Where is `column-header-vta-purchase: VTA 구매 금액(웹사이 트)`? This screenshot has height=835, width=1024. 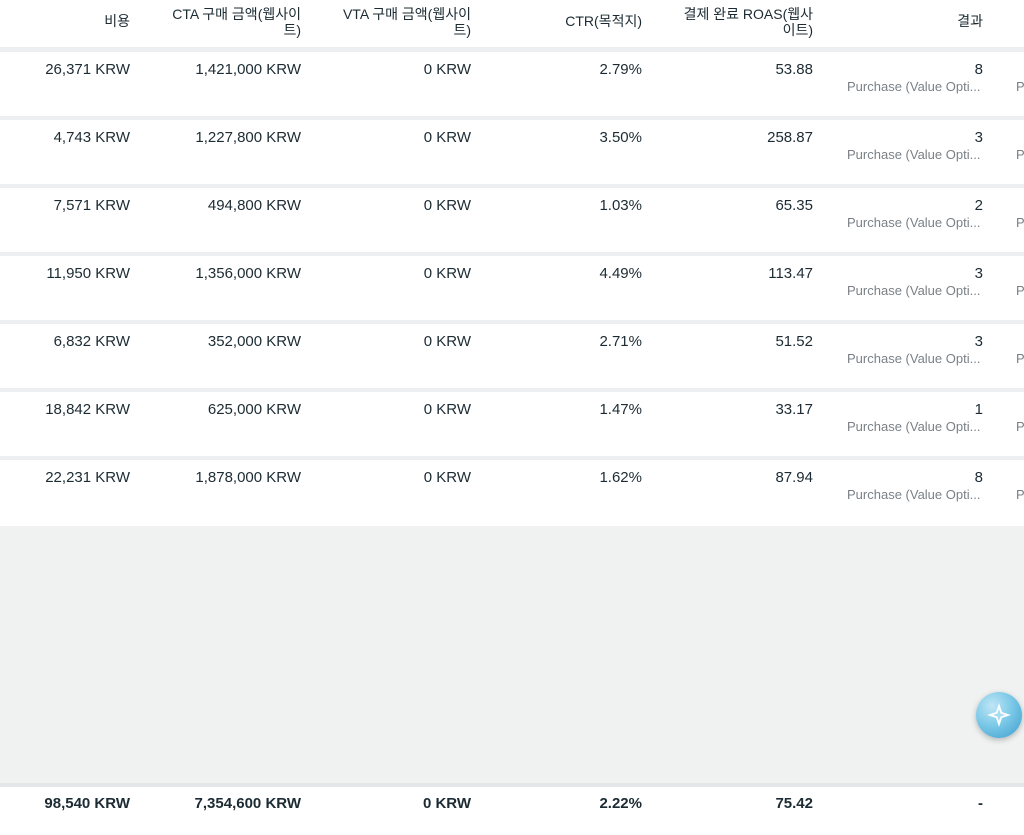 column-header-vta-purchase: VTA 구매 금액(웹사이 트) is located at coordinates (407, 22).